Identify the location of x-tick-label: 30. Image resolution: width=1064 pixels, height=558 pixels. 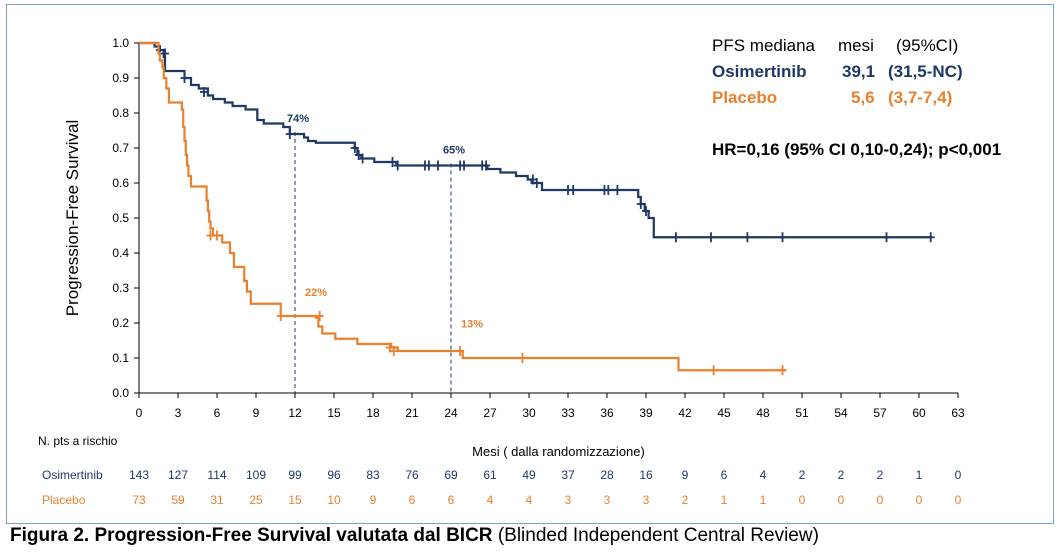
(529, 413).